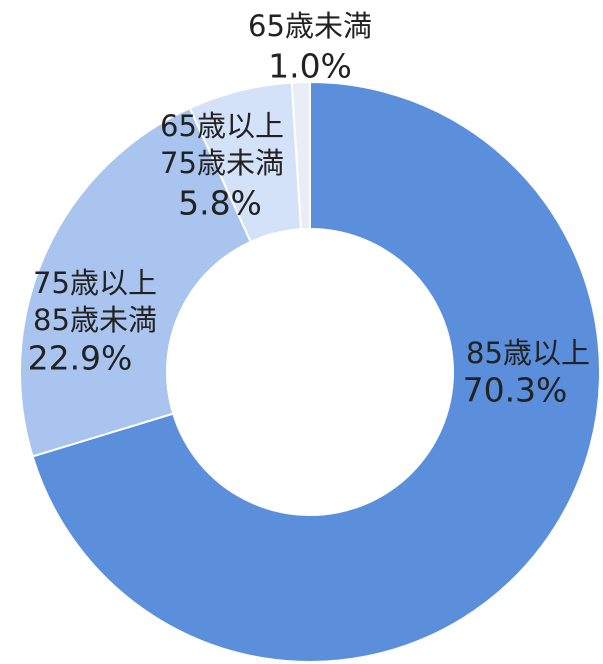 The image size is (603, 664). I want to click on value-label: 22.9%, so click(80, 358).